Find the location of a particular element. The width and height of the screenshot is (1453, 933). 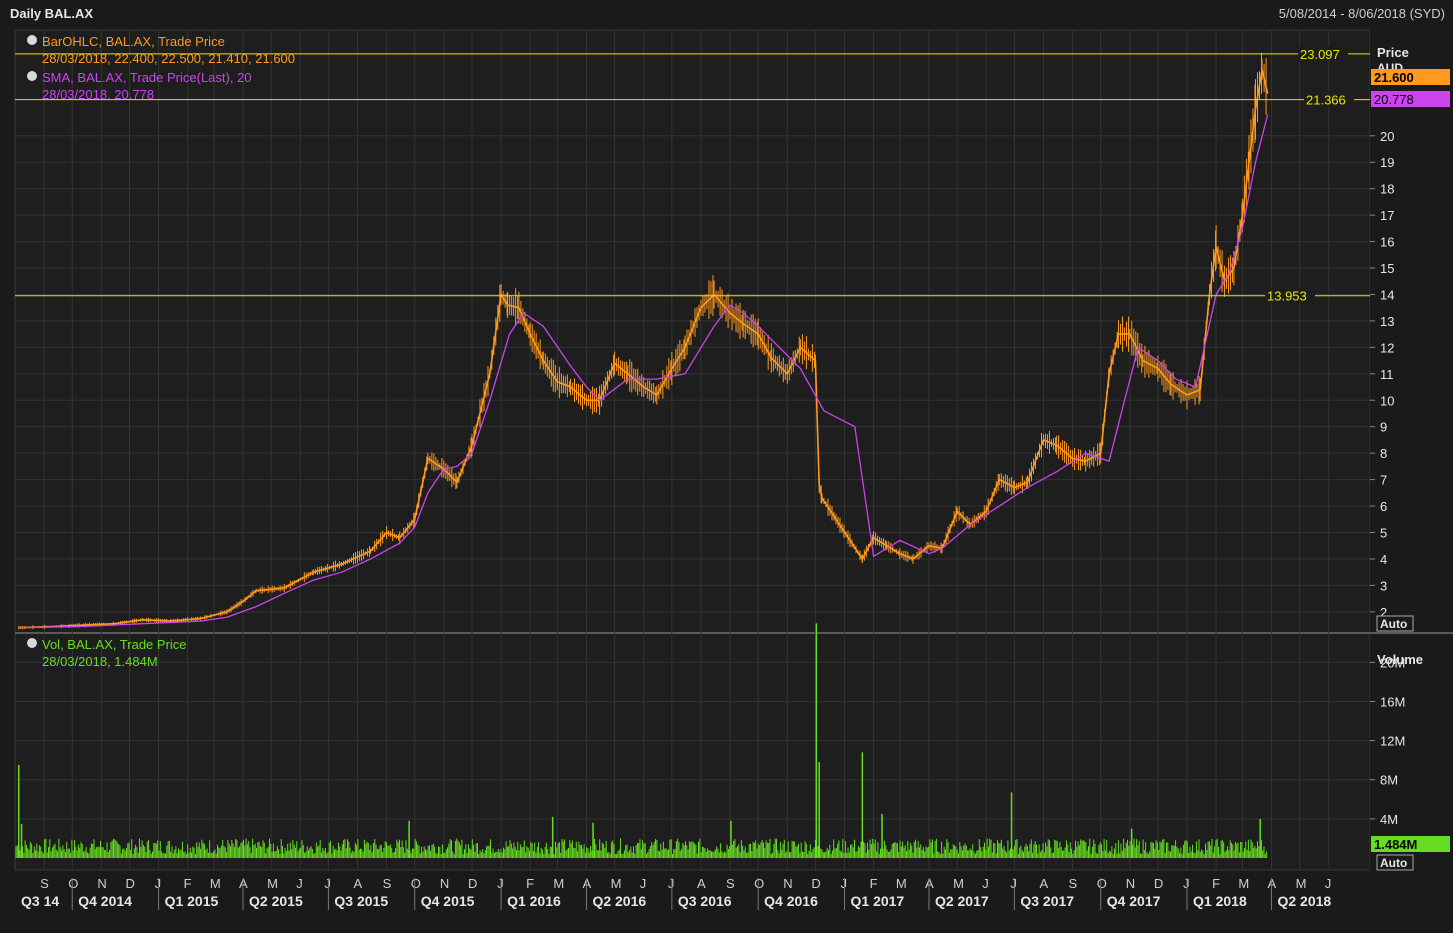

volume-auto-button is located at coordinates (1395, 862).